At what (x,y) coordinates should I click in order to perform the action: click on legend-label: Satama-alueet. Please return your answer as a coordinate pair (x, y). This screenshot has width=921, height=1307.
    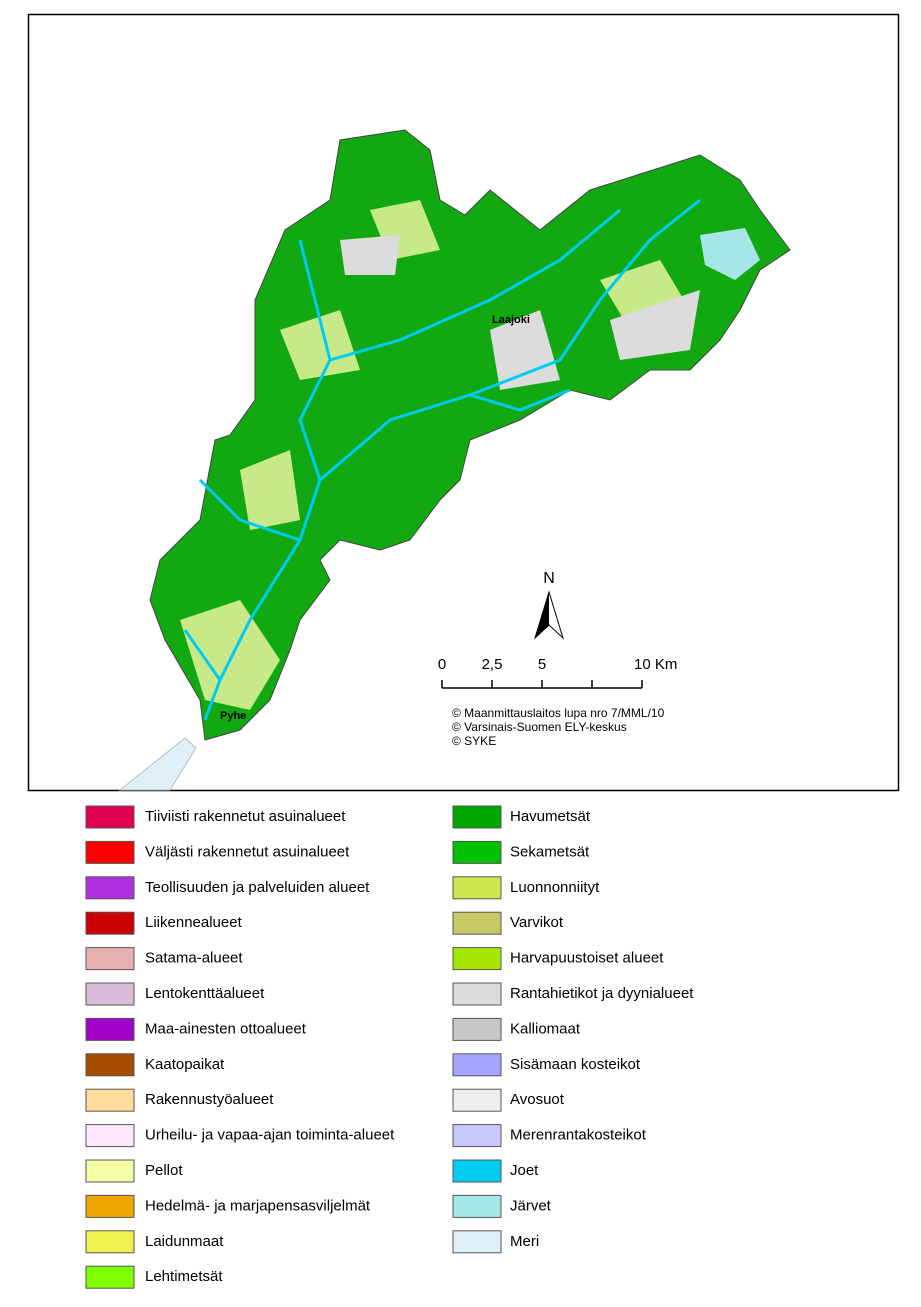
    Looking at the image, I should click on (194, 958).